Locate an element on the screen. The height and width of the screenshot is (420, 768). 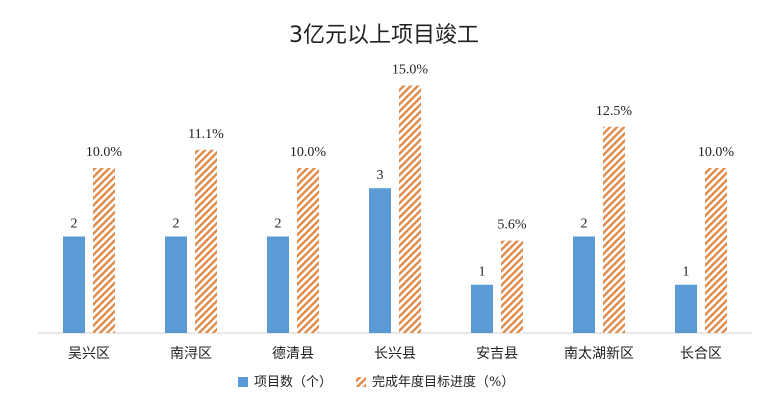
category-label-1: 南浔区 is located at coordinates (191, 354).